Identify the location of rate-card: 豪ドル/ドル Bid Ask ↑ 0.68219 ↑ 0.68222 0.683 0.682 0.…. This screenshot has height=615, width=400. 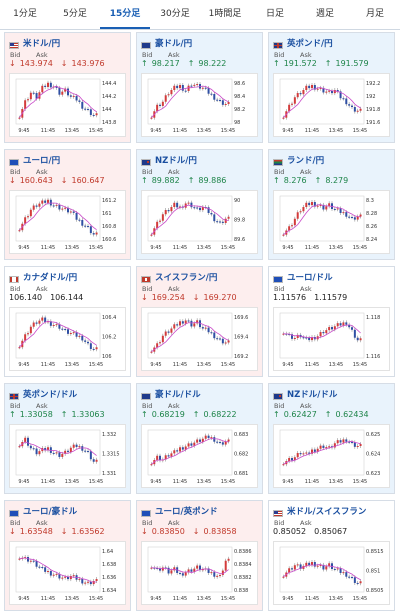
(199, 438).